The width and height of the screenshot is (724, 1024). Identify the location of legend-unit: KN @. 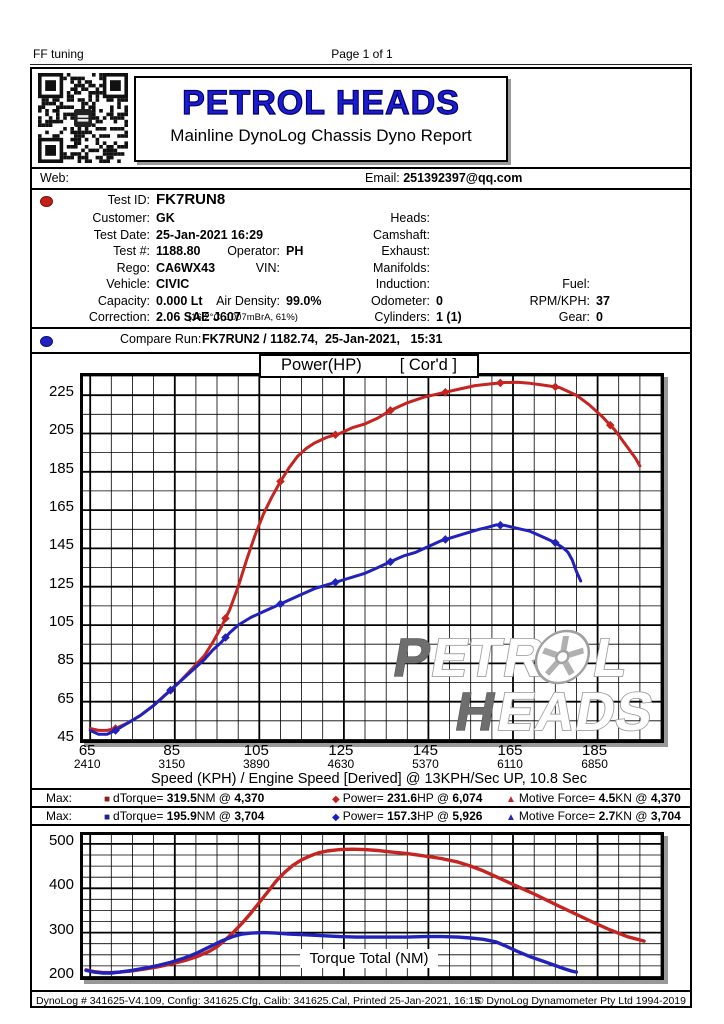
(633, 798).